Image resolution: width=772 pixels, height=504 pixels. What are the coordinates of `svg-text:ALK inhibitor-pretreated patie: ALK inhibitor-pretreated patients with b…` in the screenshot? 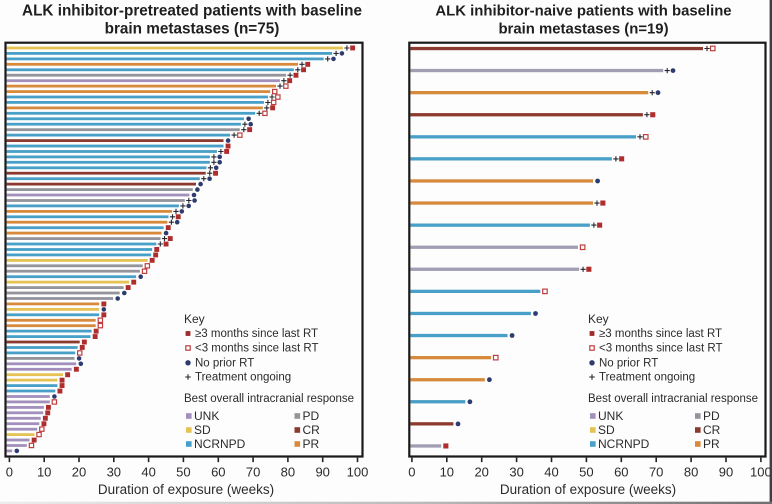 It's located at (192, 11).